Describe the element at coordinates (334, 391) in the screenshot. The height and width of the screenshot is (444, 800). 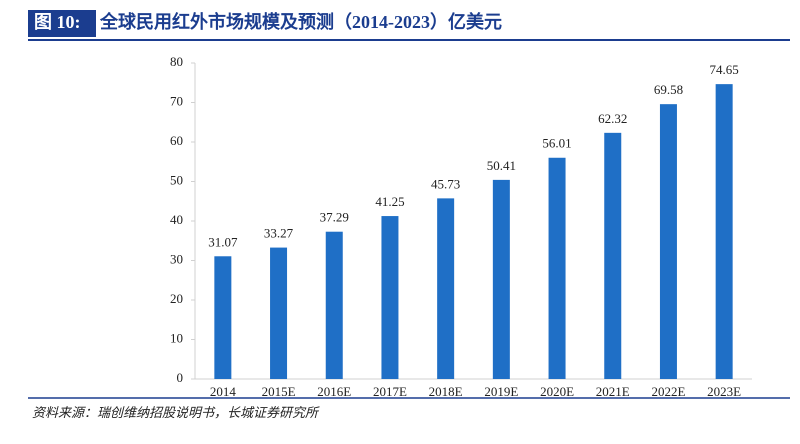
I see `x-tick-label: 2016E` at that location.